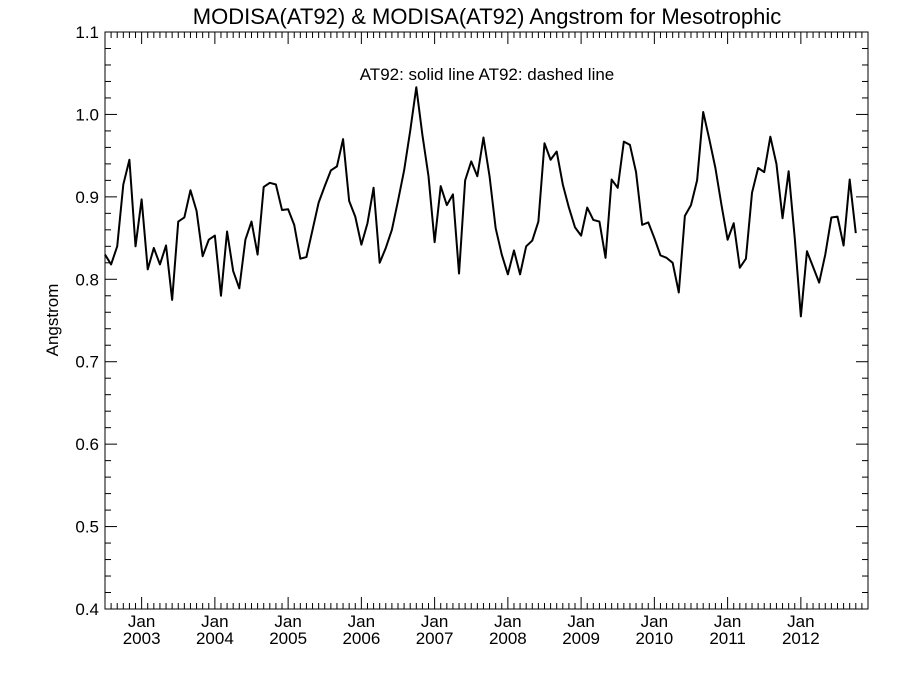  I want to click on y-axis-label: Angstrom, so click(52, 320).